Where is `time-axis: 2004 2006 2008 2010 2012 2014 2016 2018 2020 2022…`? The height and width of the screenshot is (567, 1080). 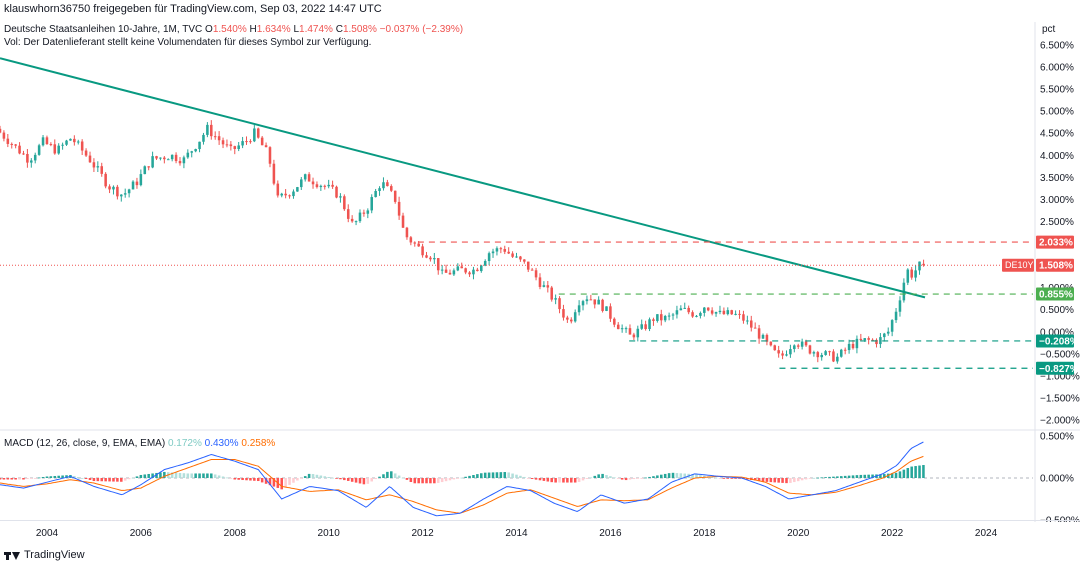
time-axis: 2004 2006 2008 2010 2012 2014 2016 2018 2020 2022… is located at coordinates (540, 533).